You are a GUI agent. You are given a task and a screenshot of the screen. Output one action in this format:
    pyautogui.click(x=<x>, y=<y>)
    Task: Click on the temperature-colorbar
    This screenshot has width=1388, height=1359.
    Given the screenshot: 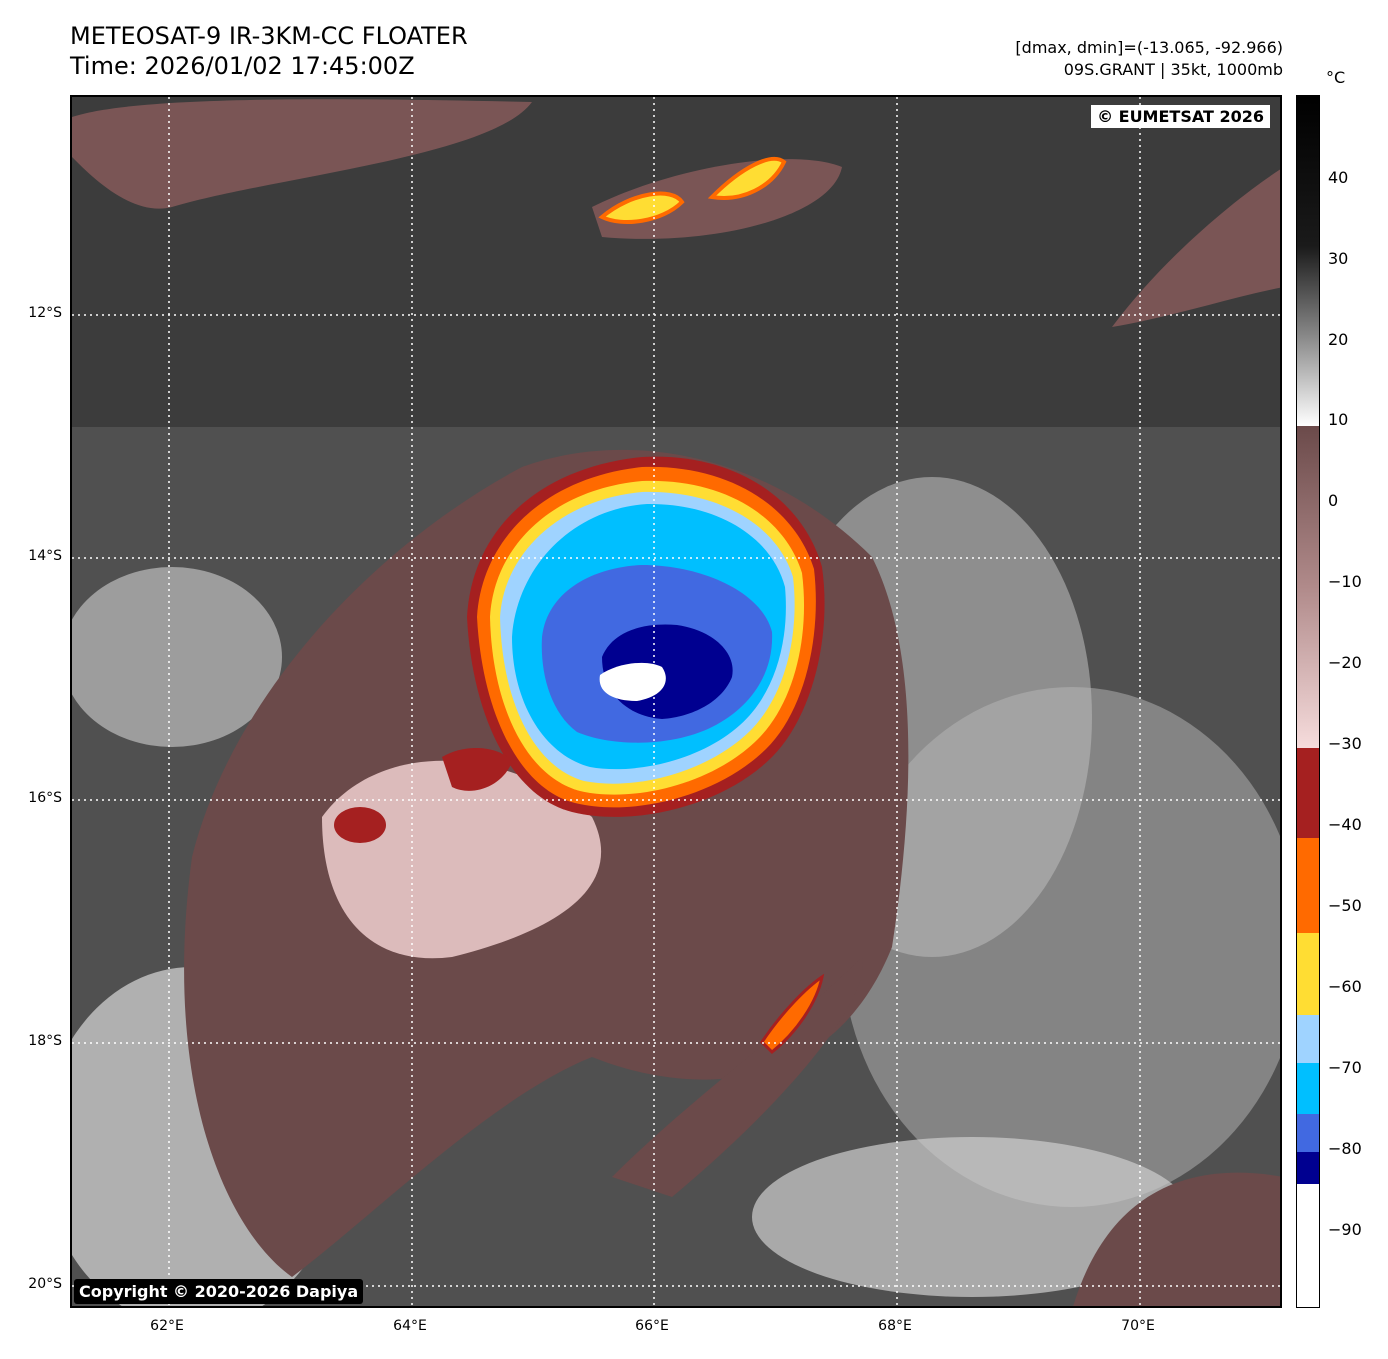 What is the action you would take?
    pyautogui.click(x=1308, y=701)
    